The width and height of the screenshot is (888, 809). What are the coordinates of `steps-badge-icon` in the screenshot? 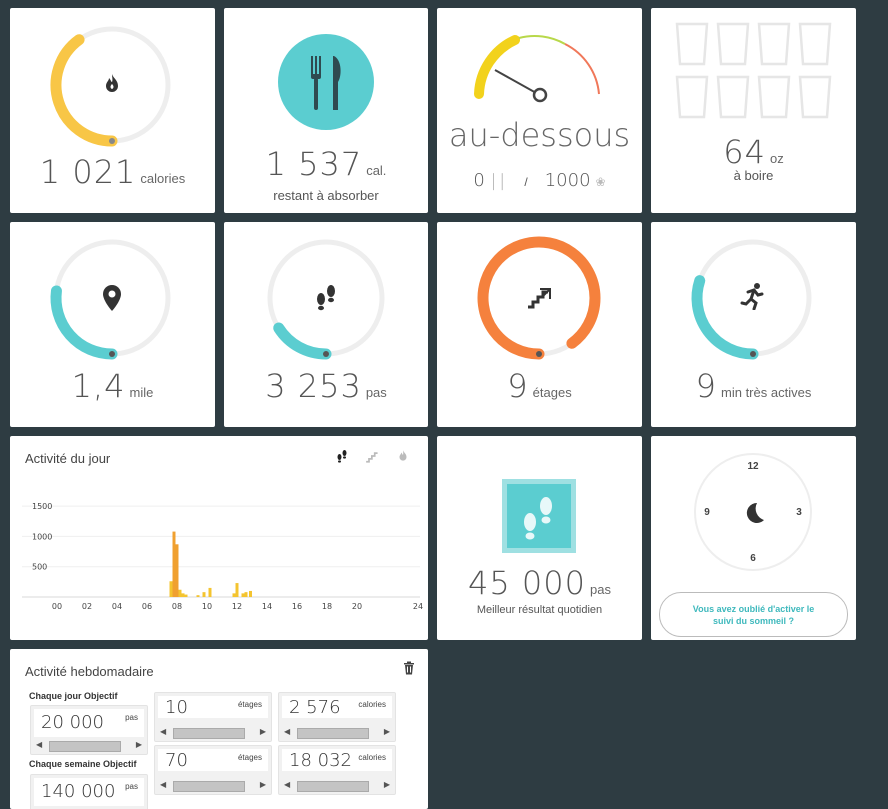 It's located at (539, 516).